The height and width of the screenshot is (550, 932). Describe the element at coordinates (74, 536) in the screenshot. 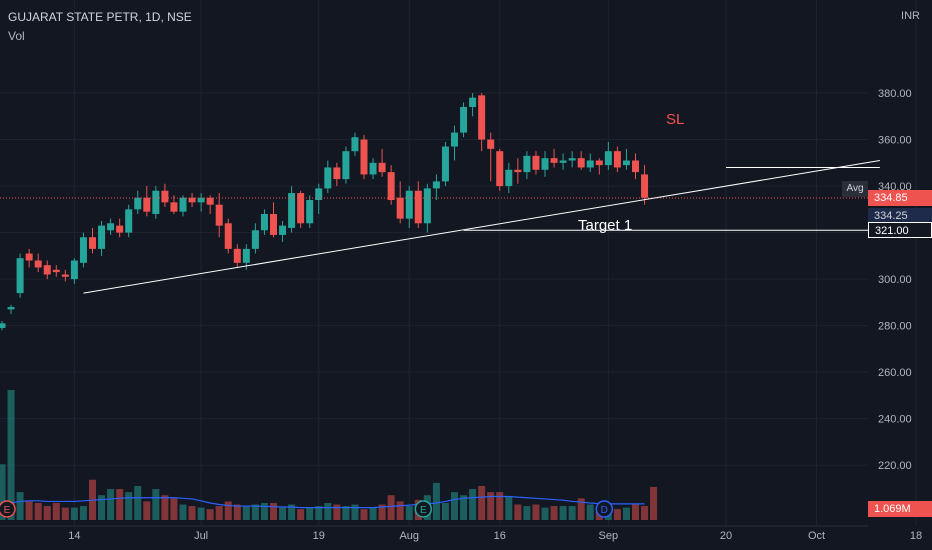

I see `x-tick-label: 14` at that location.